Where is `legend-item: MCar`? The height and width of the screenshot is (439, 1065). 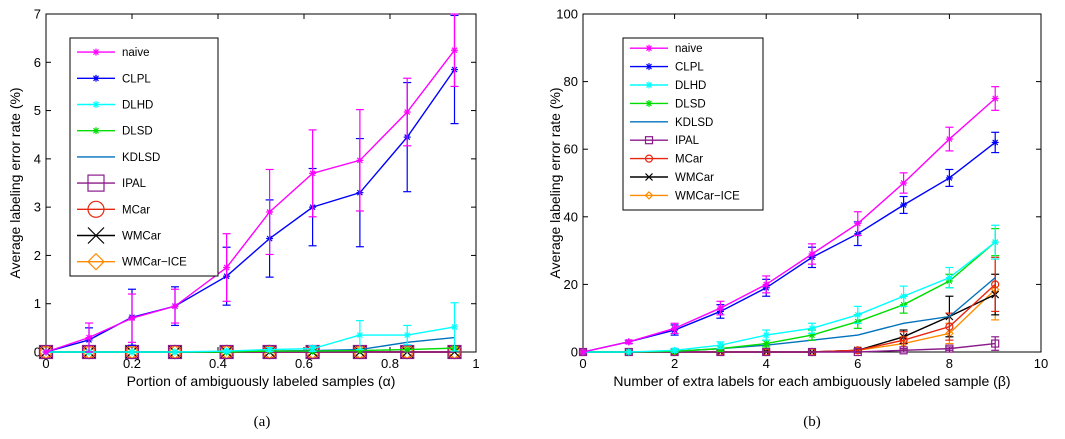
legend-item: MCar is located at coordinates (113, 209).